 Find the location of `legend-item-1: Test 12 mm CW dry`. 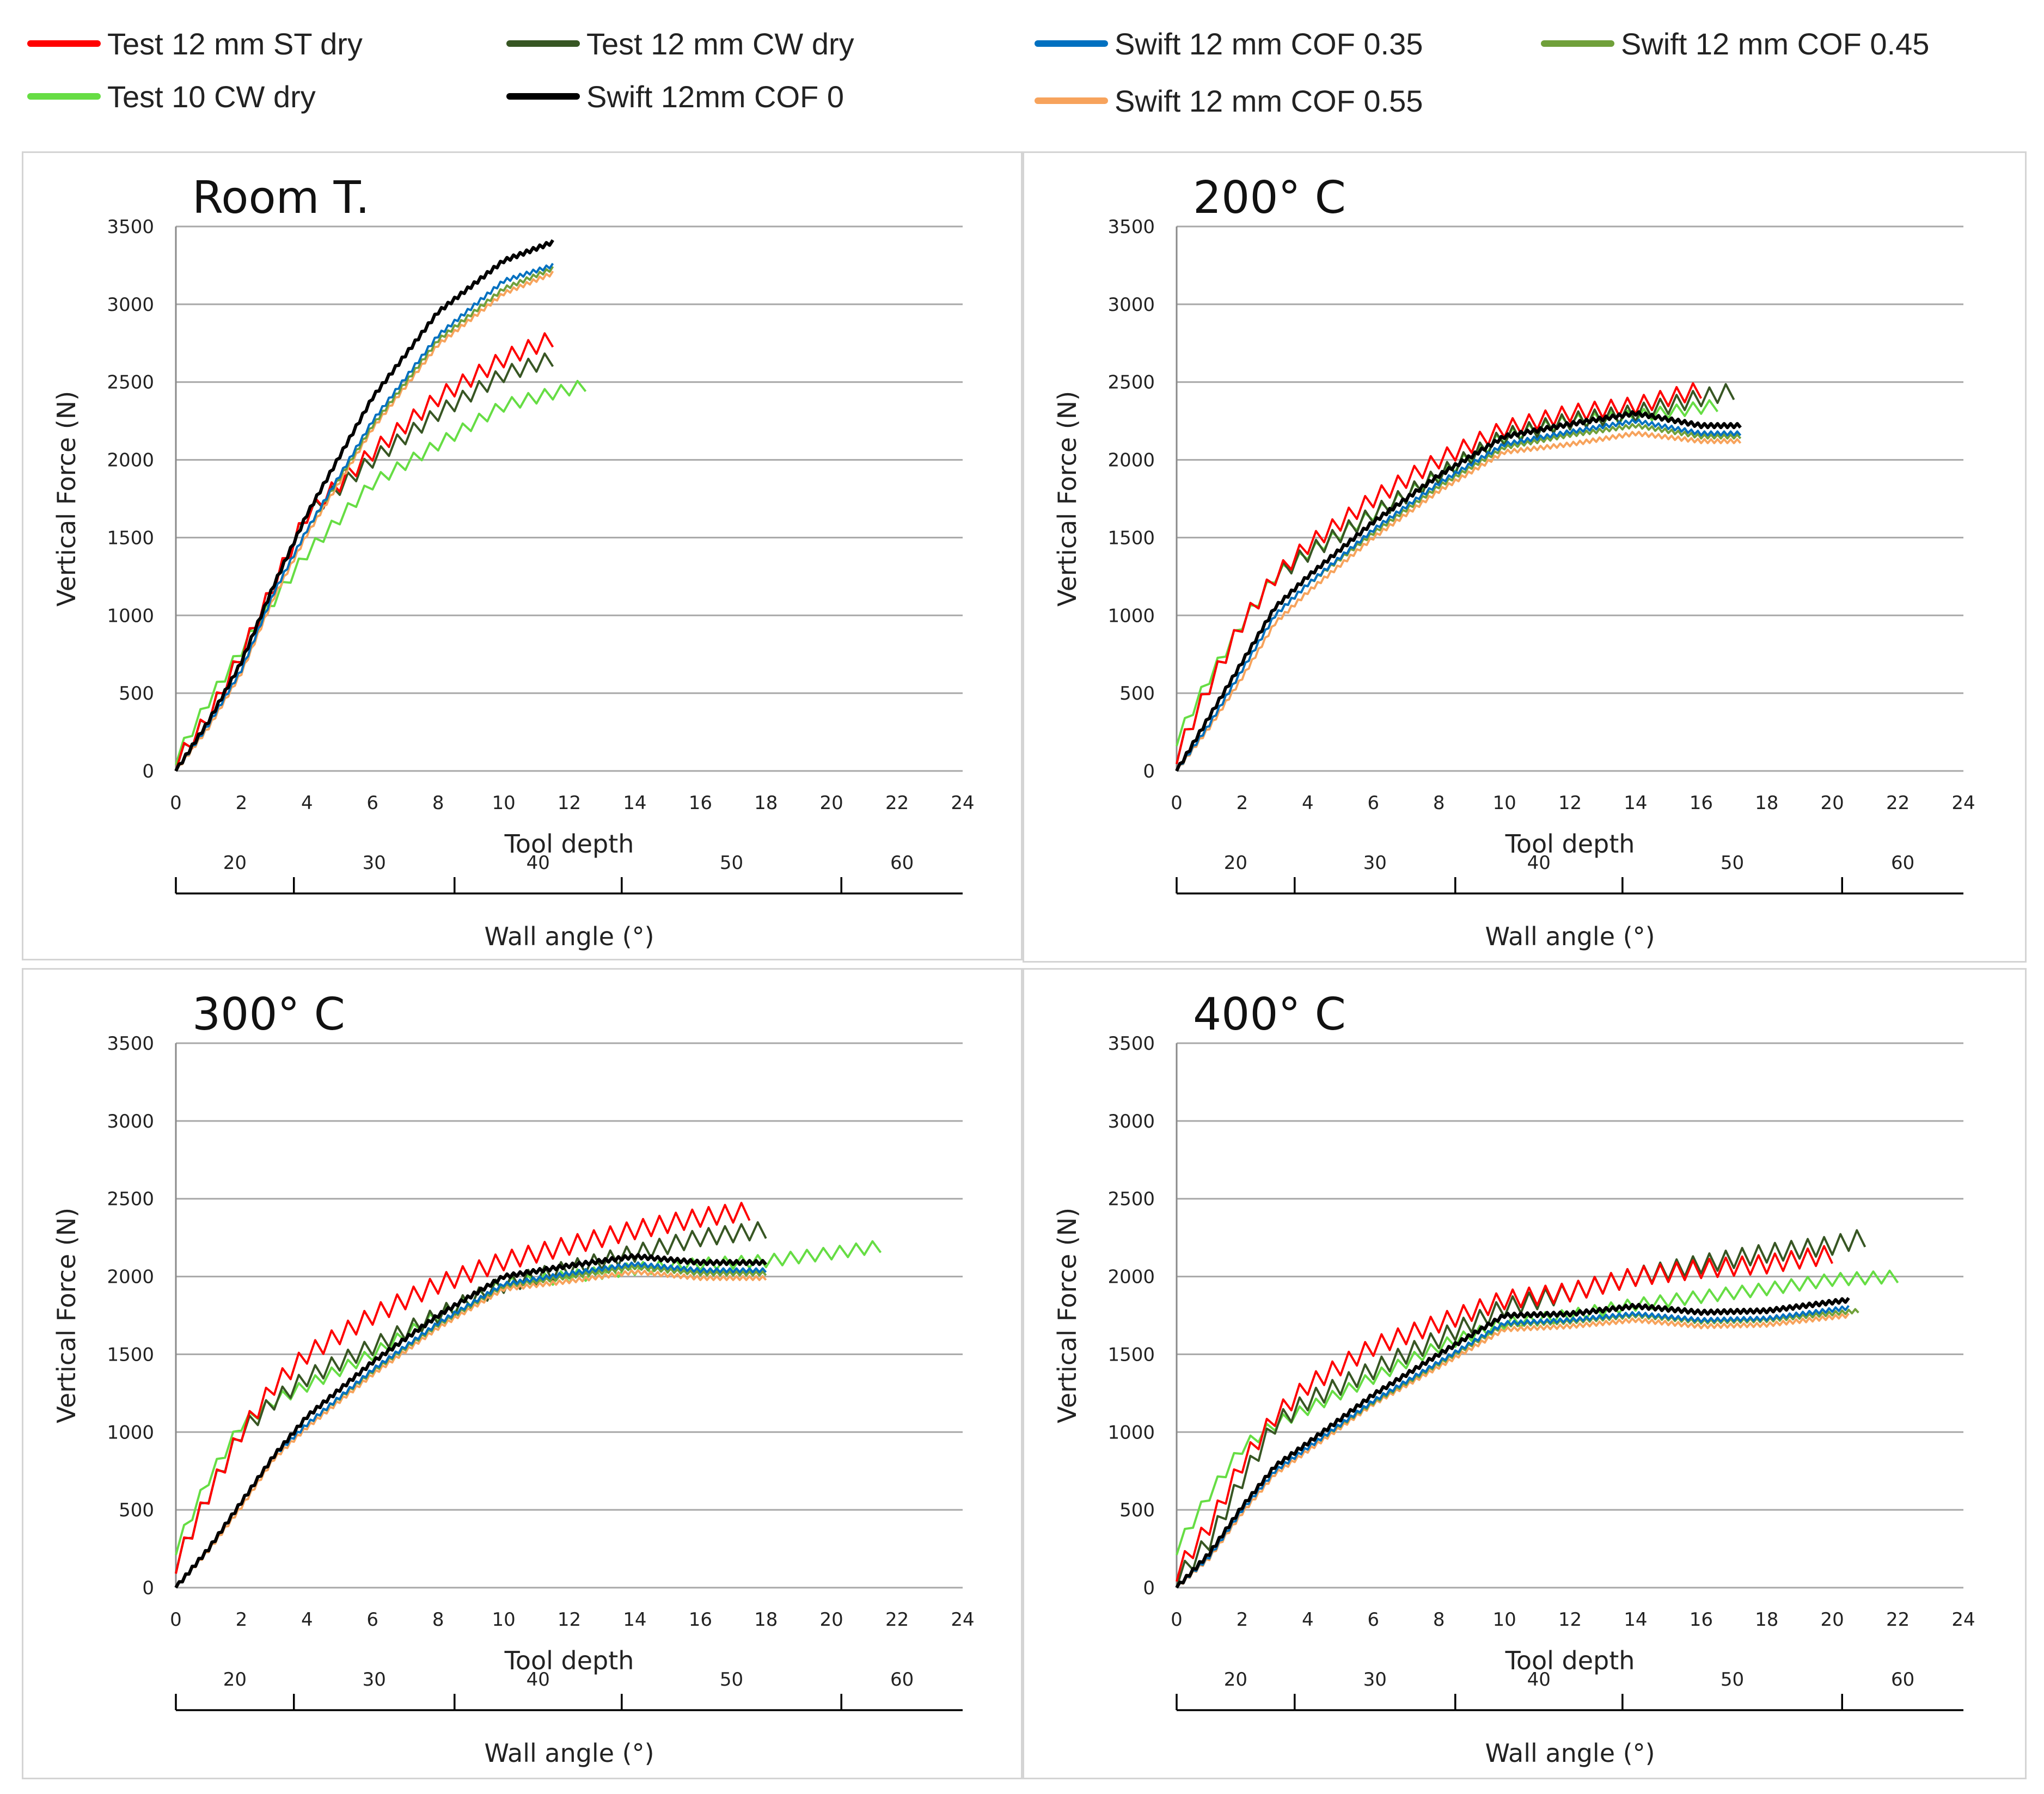

legend-item-1: Test 12 mm CW dry is located at coordinates (680, 43).